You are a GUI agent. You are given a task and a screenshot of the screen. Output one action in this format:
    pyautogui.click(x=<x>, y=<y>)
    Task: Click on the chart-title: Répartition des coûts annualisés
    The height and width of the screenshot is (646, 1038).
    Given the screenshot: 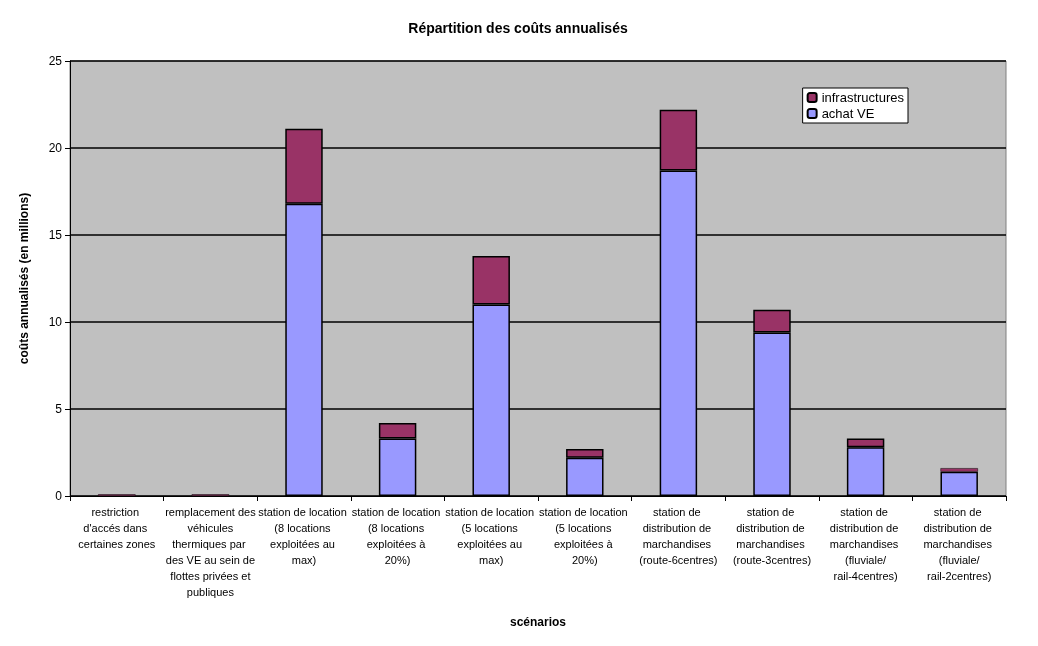 What is the action you would take?
    pyautogui.click(x=518, y=28)
    